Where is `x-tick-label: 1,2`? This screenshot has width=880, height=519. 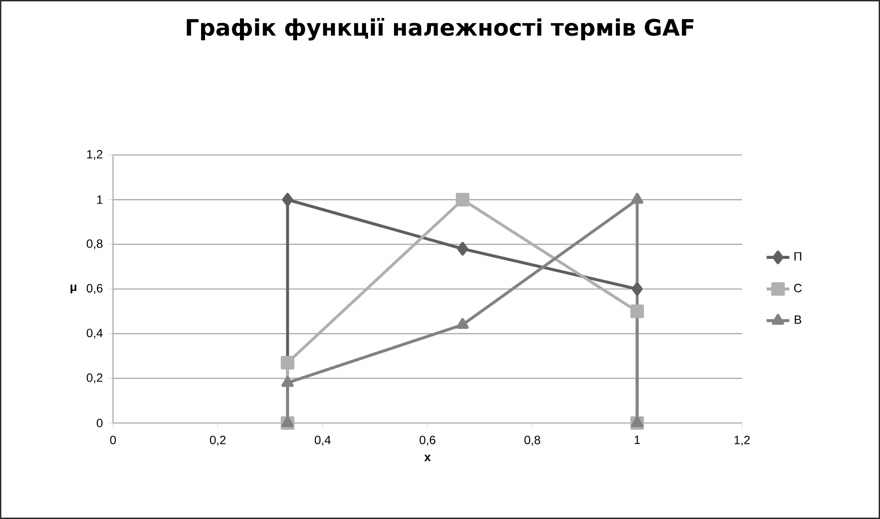
x-tick-label: 1,2 is located at coordinates (742, 441).